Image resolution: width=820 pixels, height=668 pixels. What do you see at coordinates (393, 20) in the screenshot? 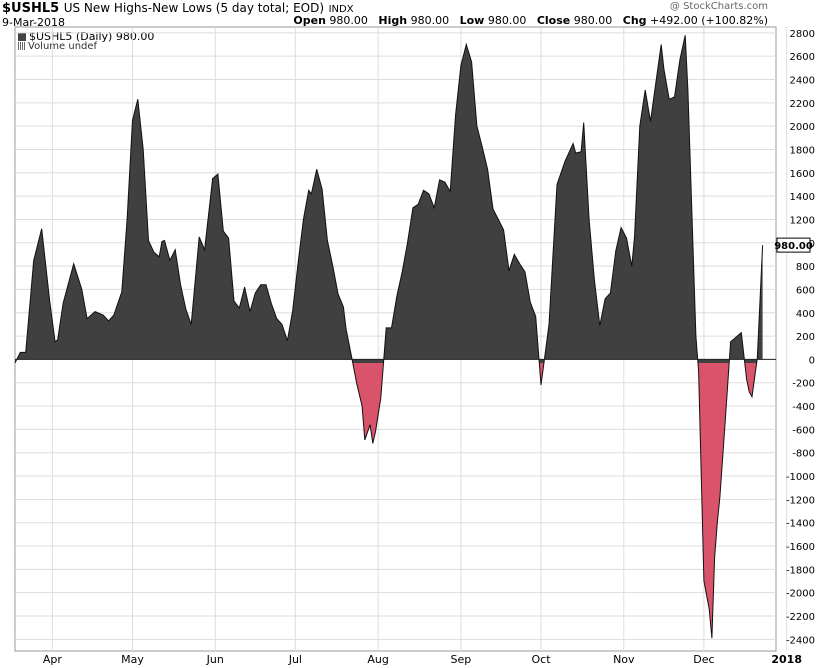
I see `high-label: High` at bounding box center [393, 20].